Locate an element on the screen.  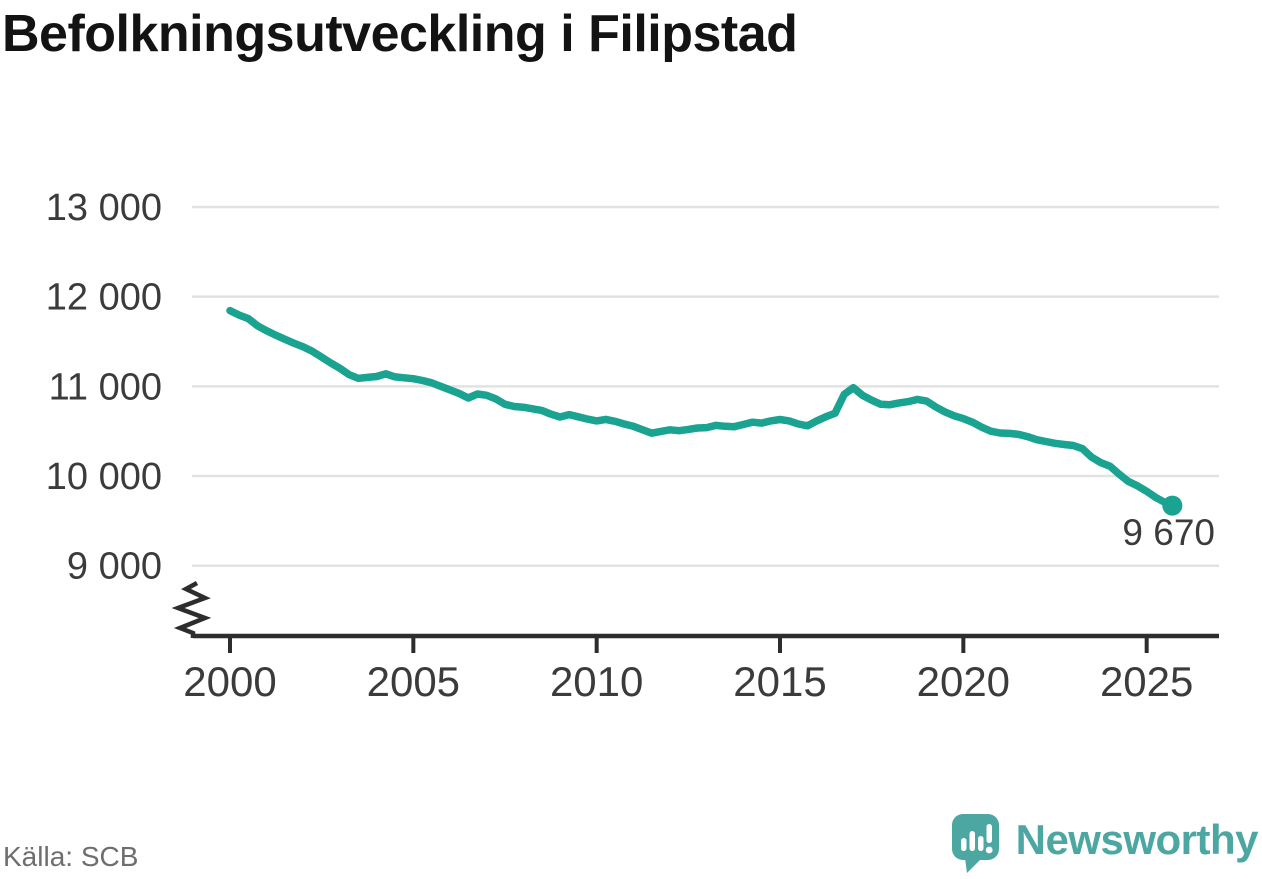
y-axis-tick-label: 9 000 is located at coordinates (114, 567).